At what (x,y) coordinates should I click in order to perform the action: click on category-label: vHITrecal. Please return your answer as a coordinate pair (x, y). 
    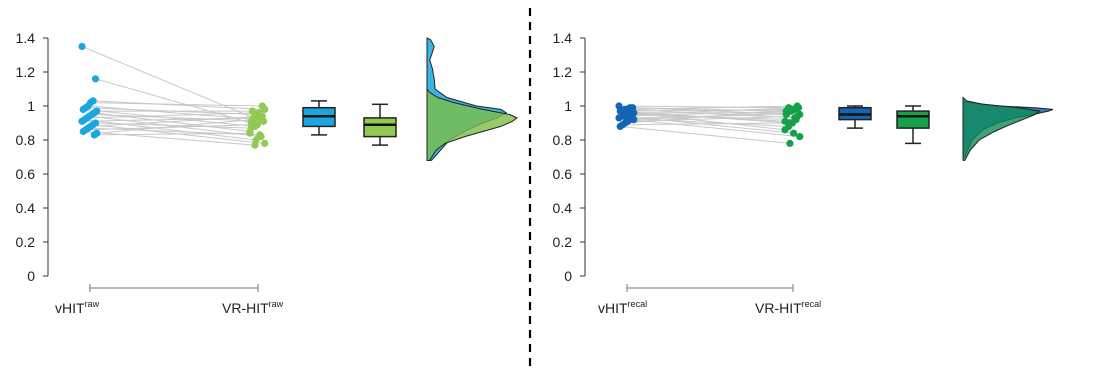
    Looking at the image, I should click on (622, 307).